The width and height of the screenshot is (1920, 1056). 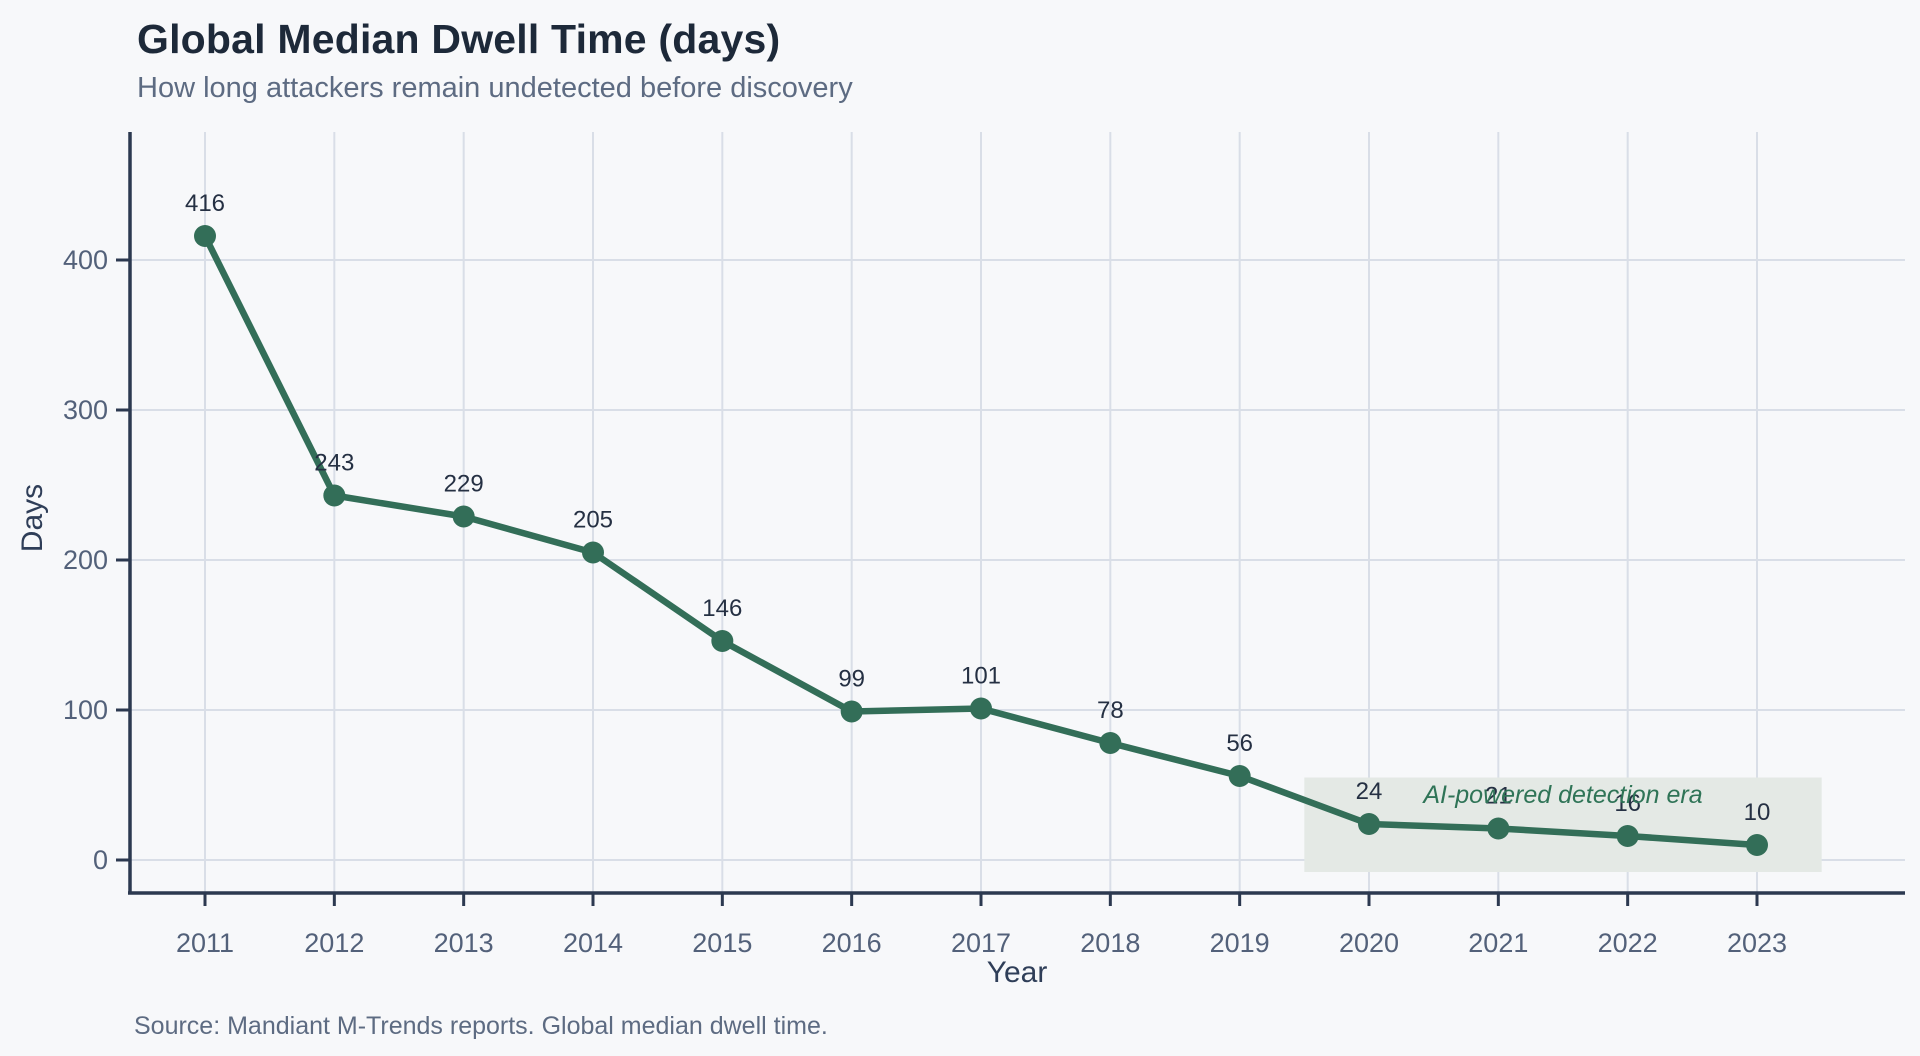 I want to click on x-axis-tick-label: 2019, so click(x=1240, y=943).